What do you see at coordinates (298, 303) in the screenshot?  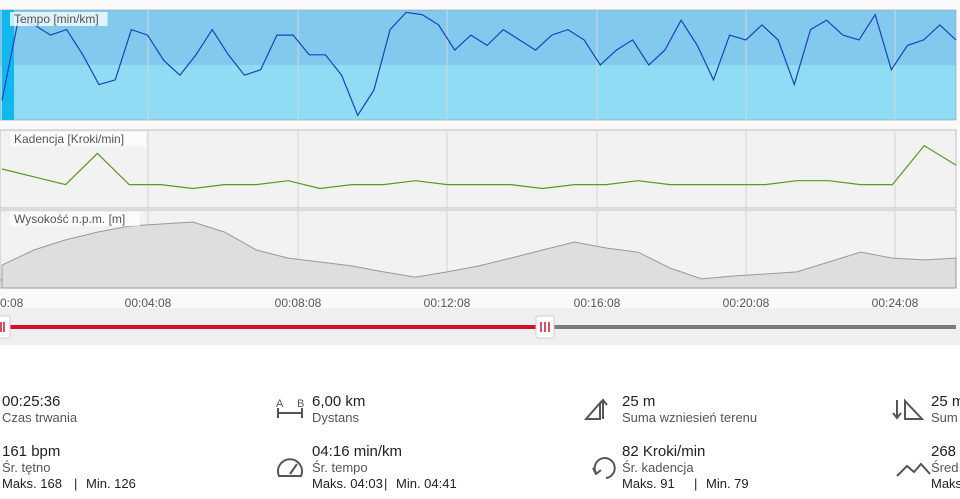 I see `time-label: 00:08:08` at bounding box center [298, 303].